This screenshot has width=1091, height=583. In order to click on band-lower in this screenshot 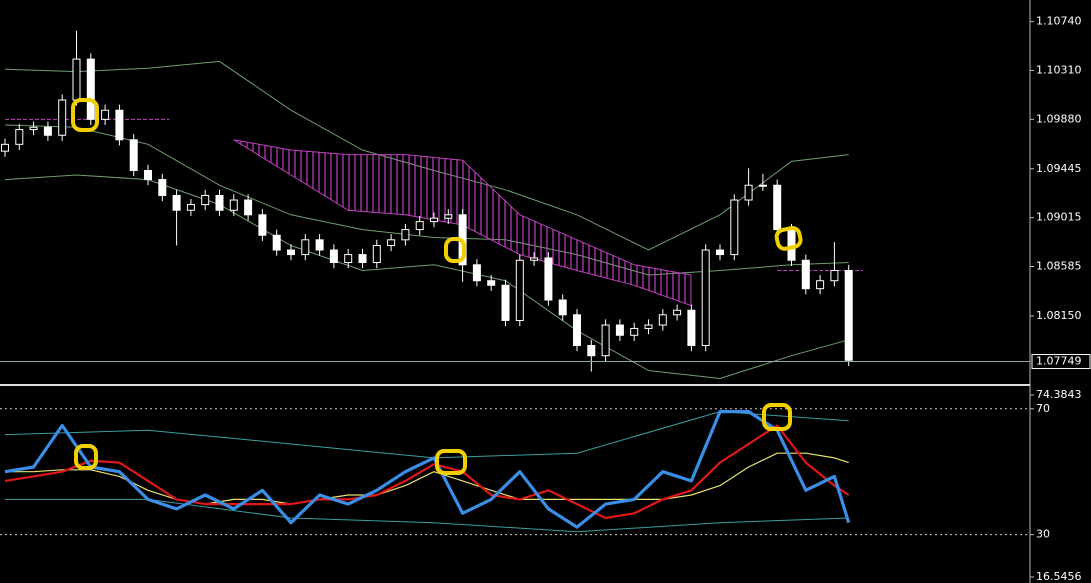, I will do `click(427, 515)`.